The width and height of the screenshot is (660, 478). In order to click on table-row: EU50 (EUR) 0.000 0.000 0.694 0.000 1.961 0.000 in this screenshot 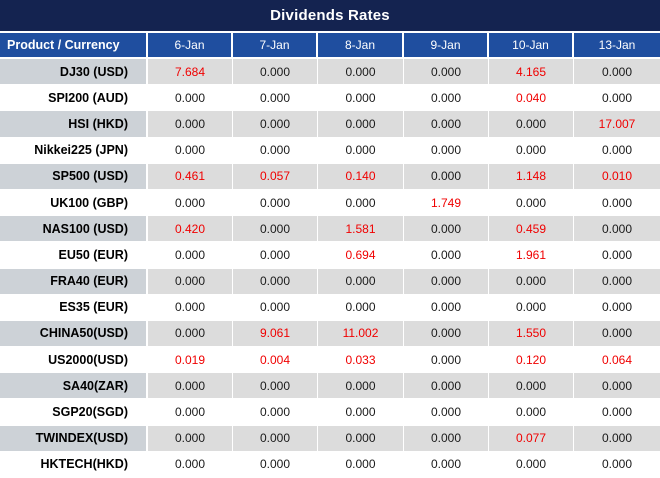, I will do `click(330, 255)`.